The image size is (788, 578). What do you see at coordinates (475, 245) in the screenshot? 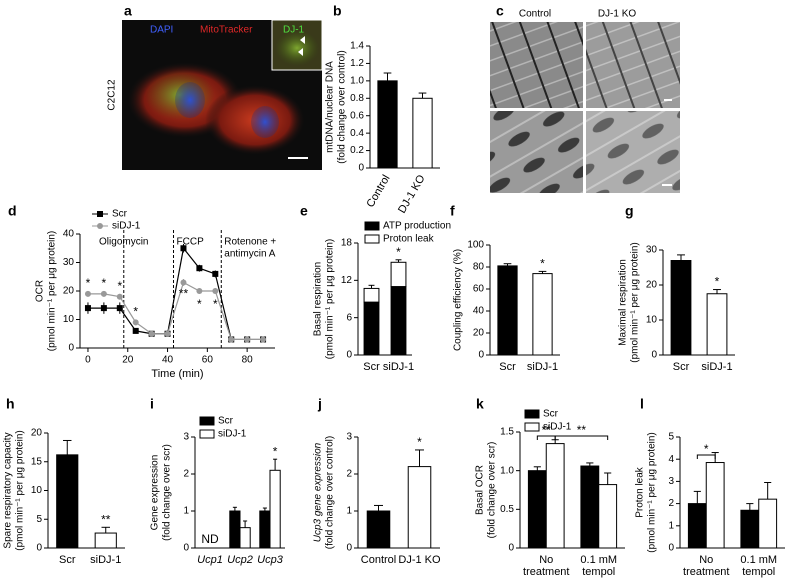
I see `y-tick-label: 100` at bounding box center [475, 245].